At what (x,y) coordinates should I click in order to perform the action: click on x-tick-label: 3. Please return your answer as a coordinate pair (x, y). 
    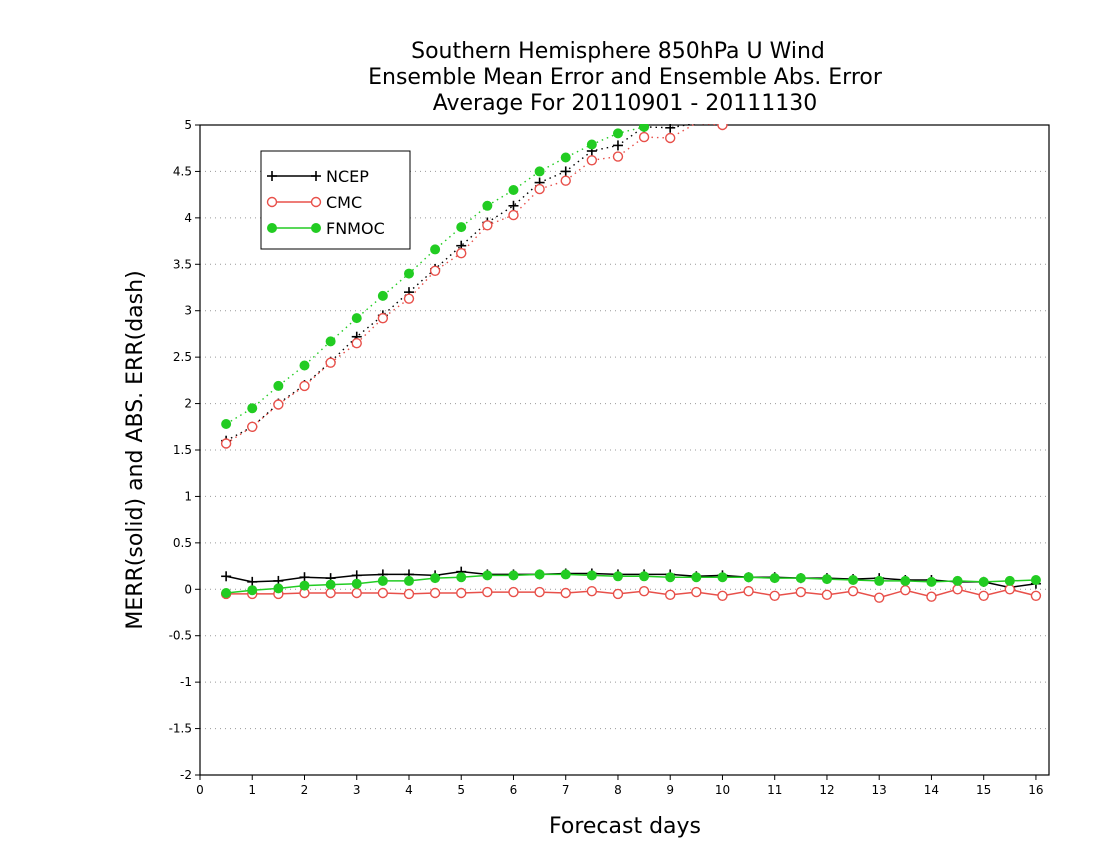
    Looking at the image, I should click on (357, 790).